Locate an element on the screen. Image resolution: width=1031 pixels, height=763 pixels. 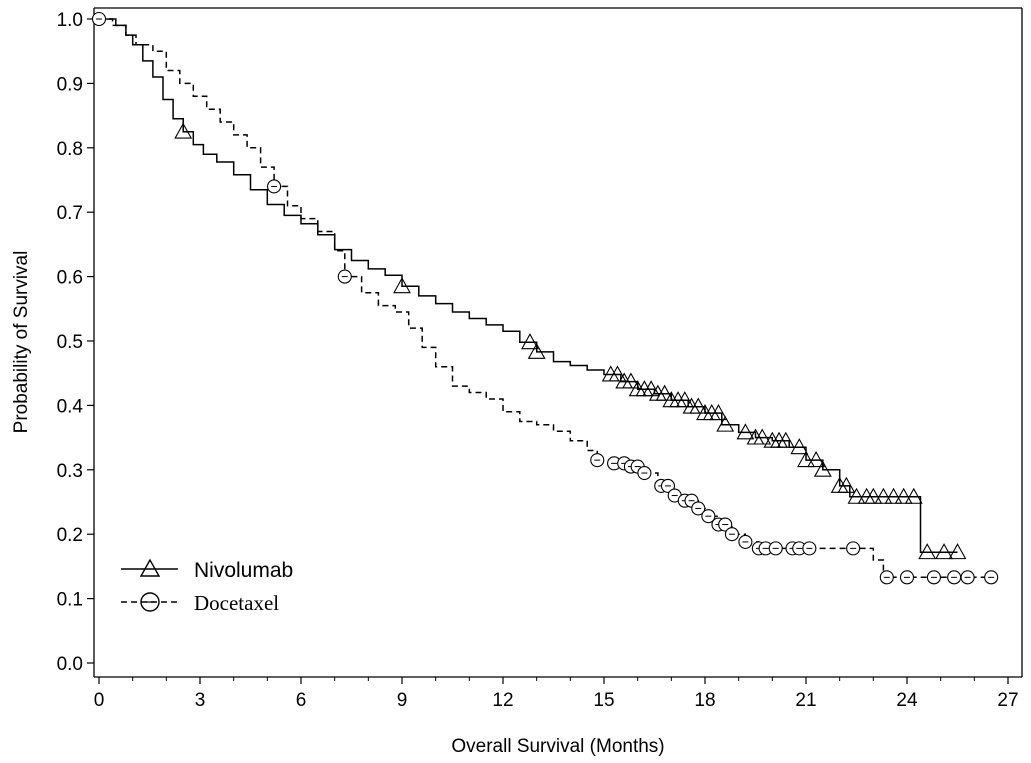
x-axis-title: Overall Survival (Months) is located at coordinates (557, 746).